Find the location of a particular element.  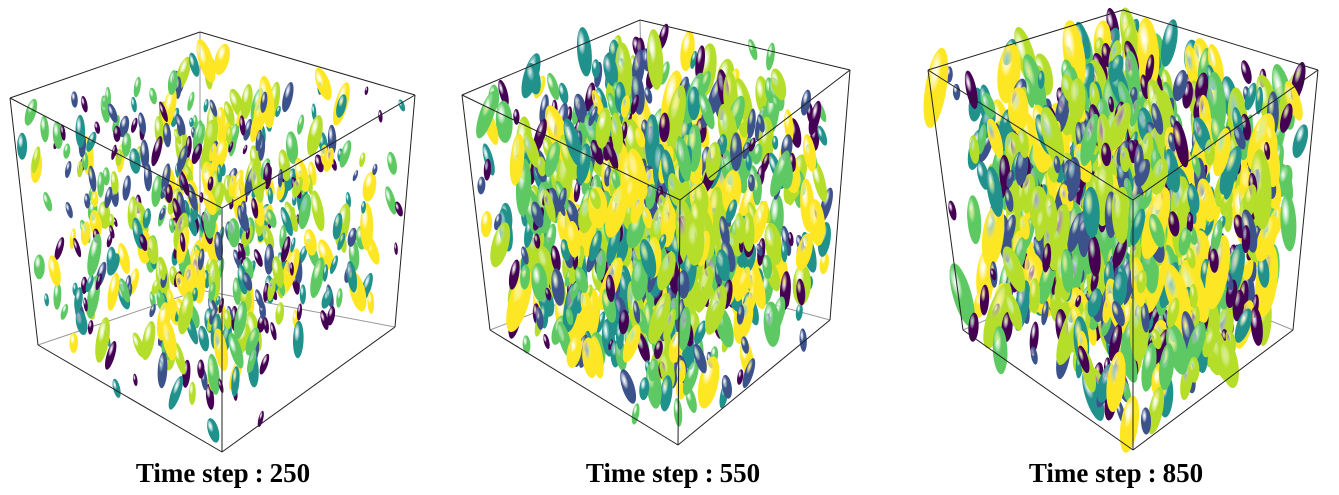

caption-250: Time step:250 is located at coordinates (223, 473).